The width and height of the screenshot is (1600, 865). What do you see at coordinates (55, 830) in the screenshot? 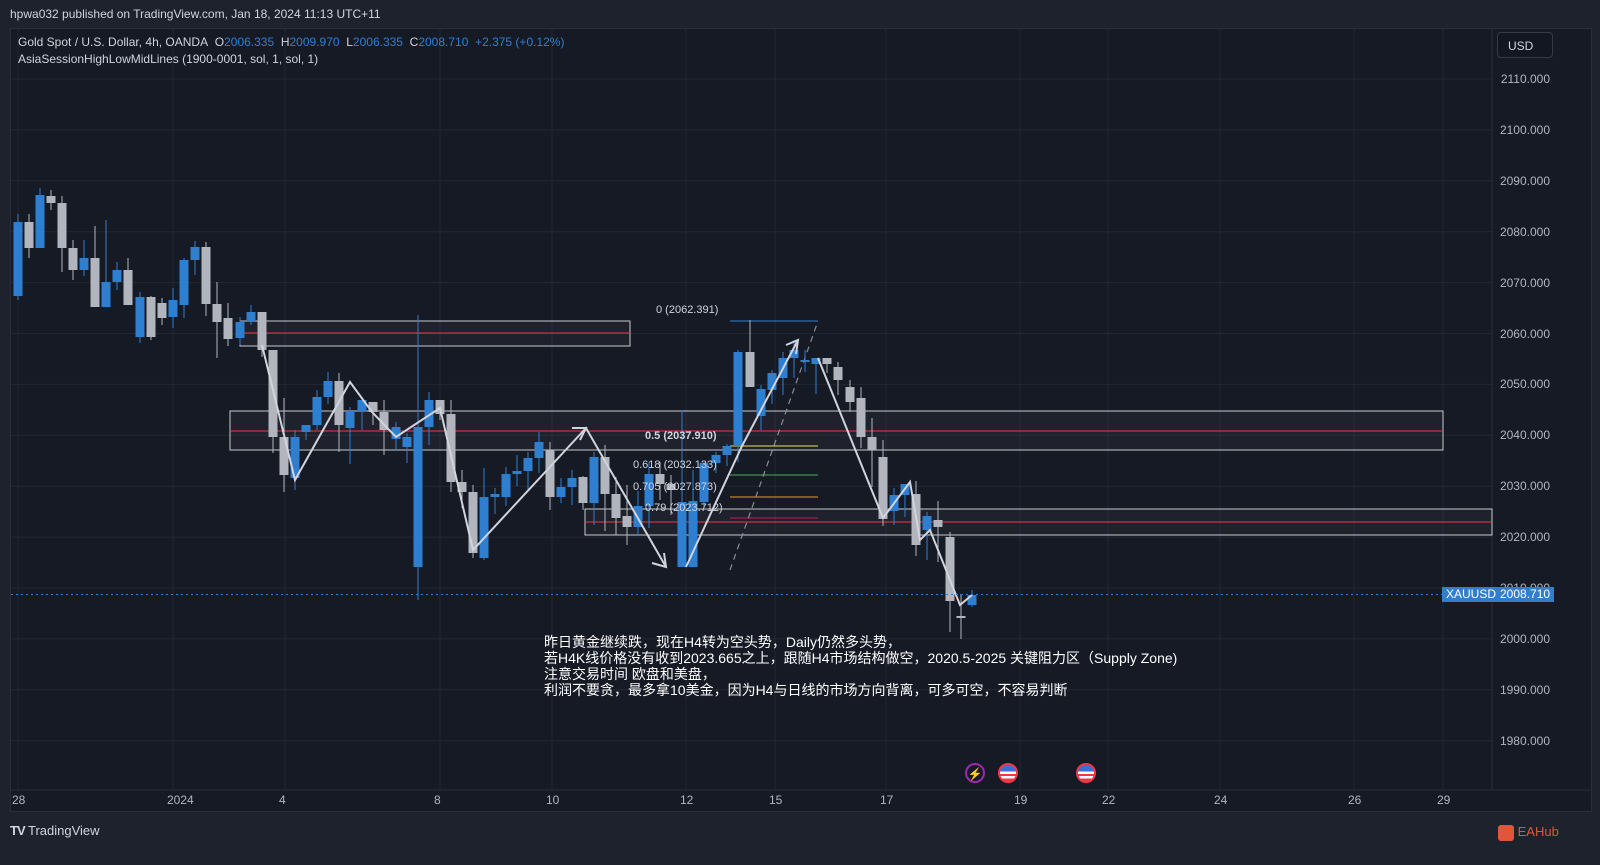
I see `tradingview-logo: TV TradingView` at bounding box center [55, 830].